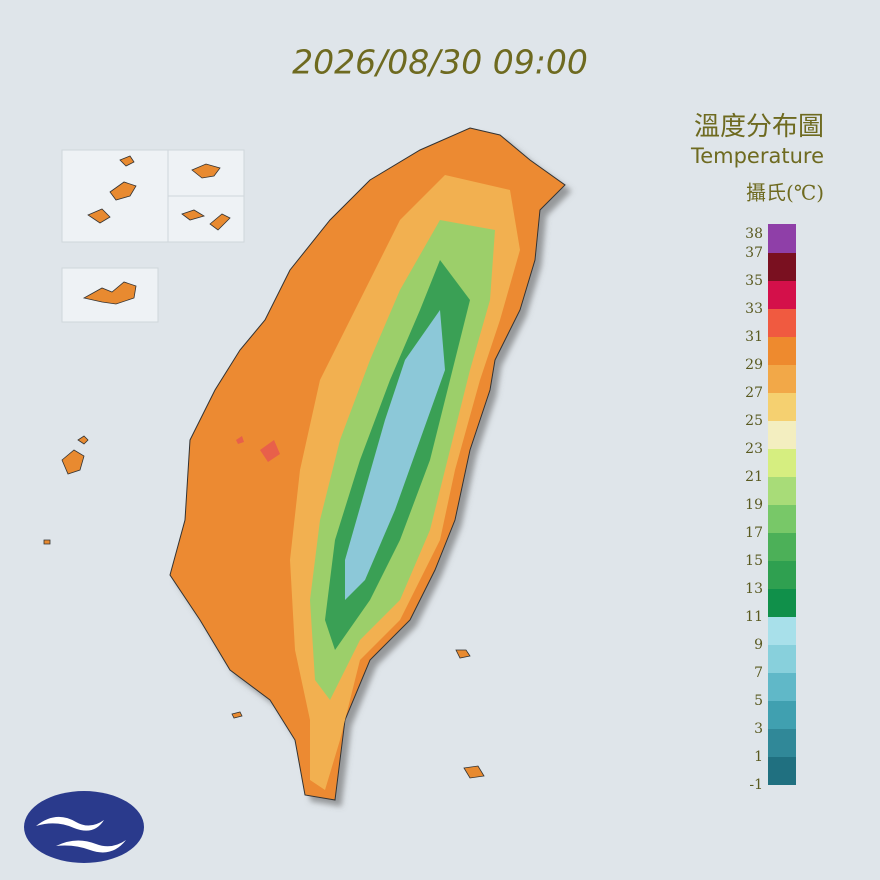  I want to click on legend-tick-label: 5, so click(758, 701).